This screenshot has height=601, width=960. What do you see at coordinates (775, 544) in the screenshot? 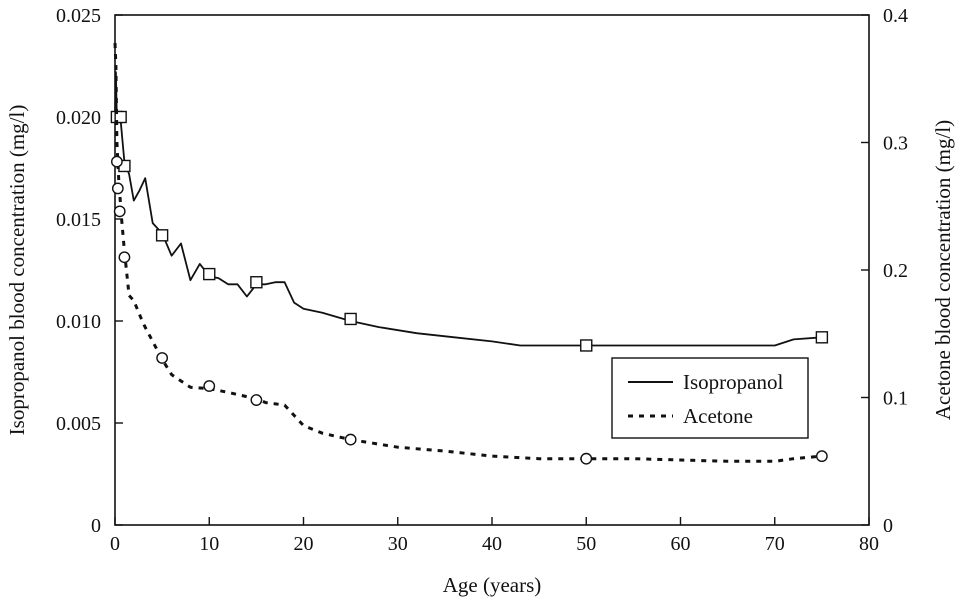
I see `x-tick-label: 70` at bounding box center [775, 544].